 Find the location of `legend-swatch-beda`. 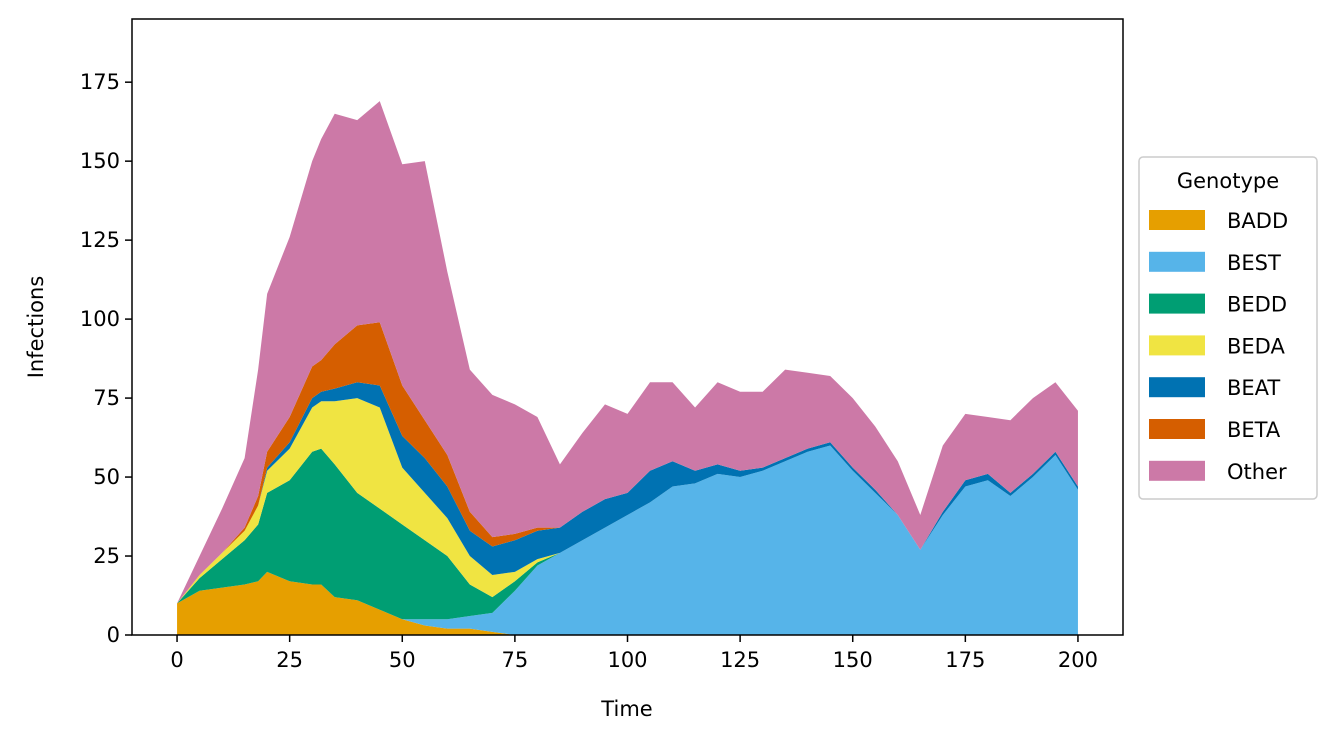

legend-swatch-beda is located at coordinates (1177, 345).